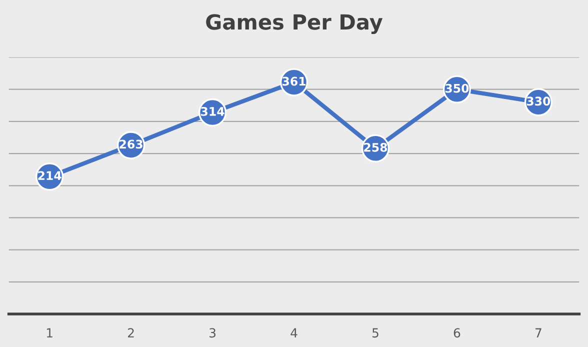  Describe the element at coordinates (457, 333) in the screenshot. I see `x-tick-label: 6` at that location.